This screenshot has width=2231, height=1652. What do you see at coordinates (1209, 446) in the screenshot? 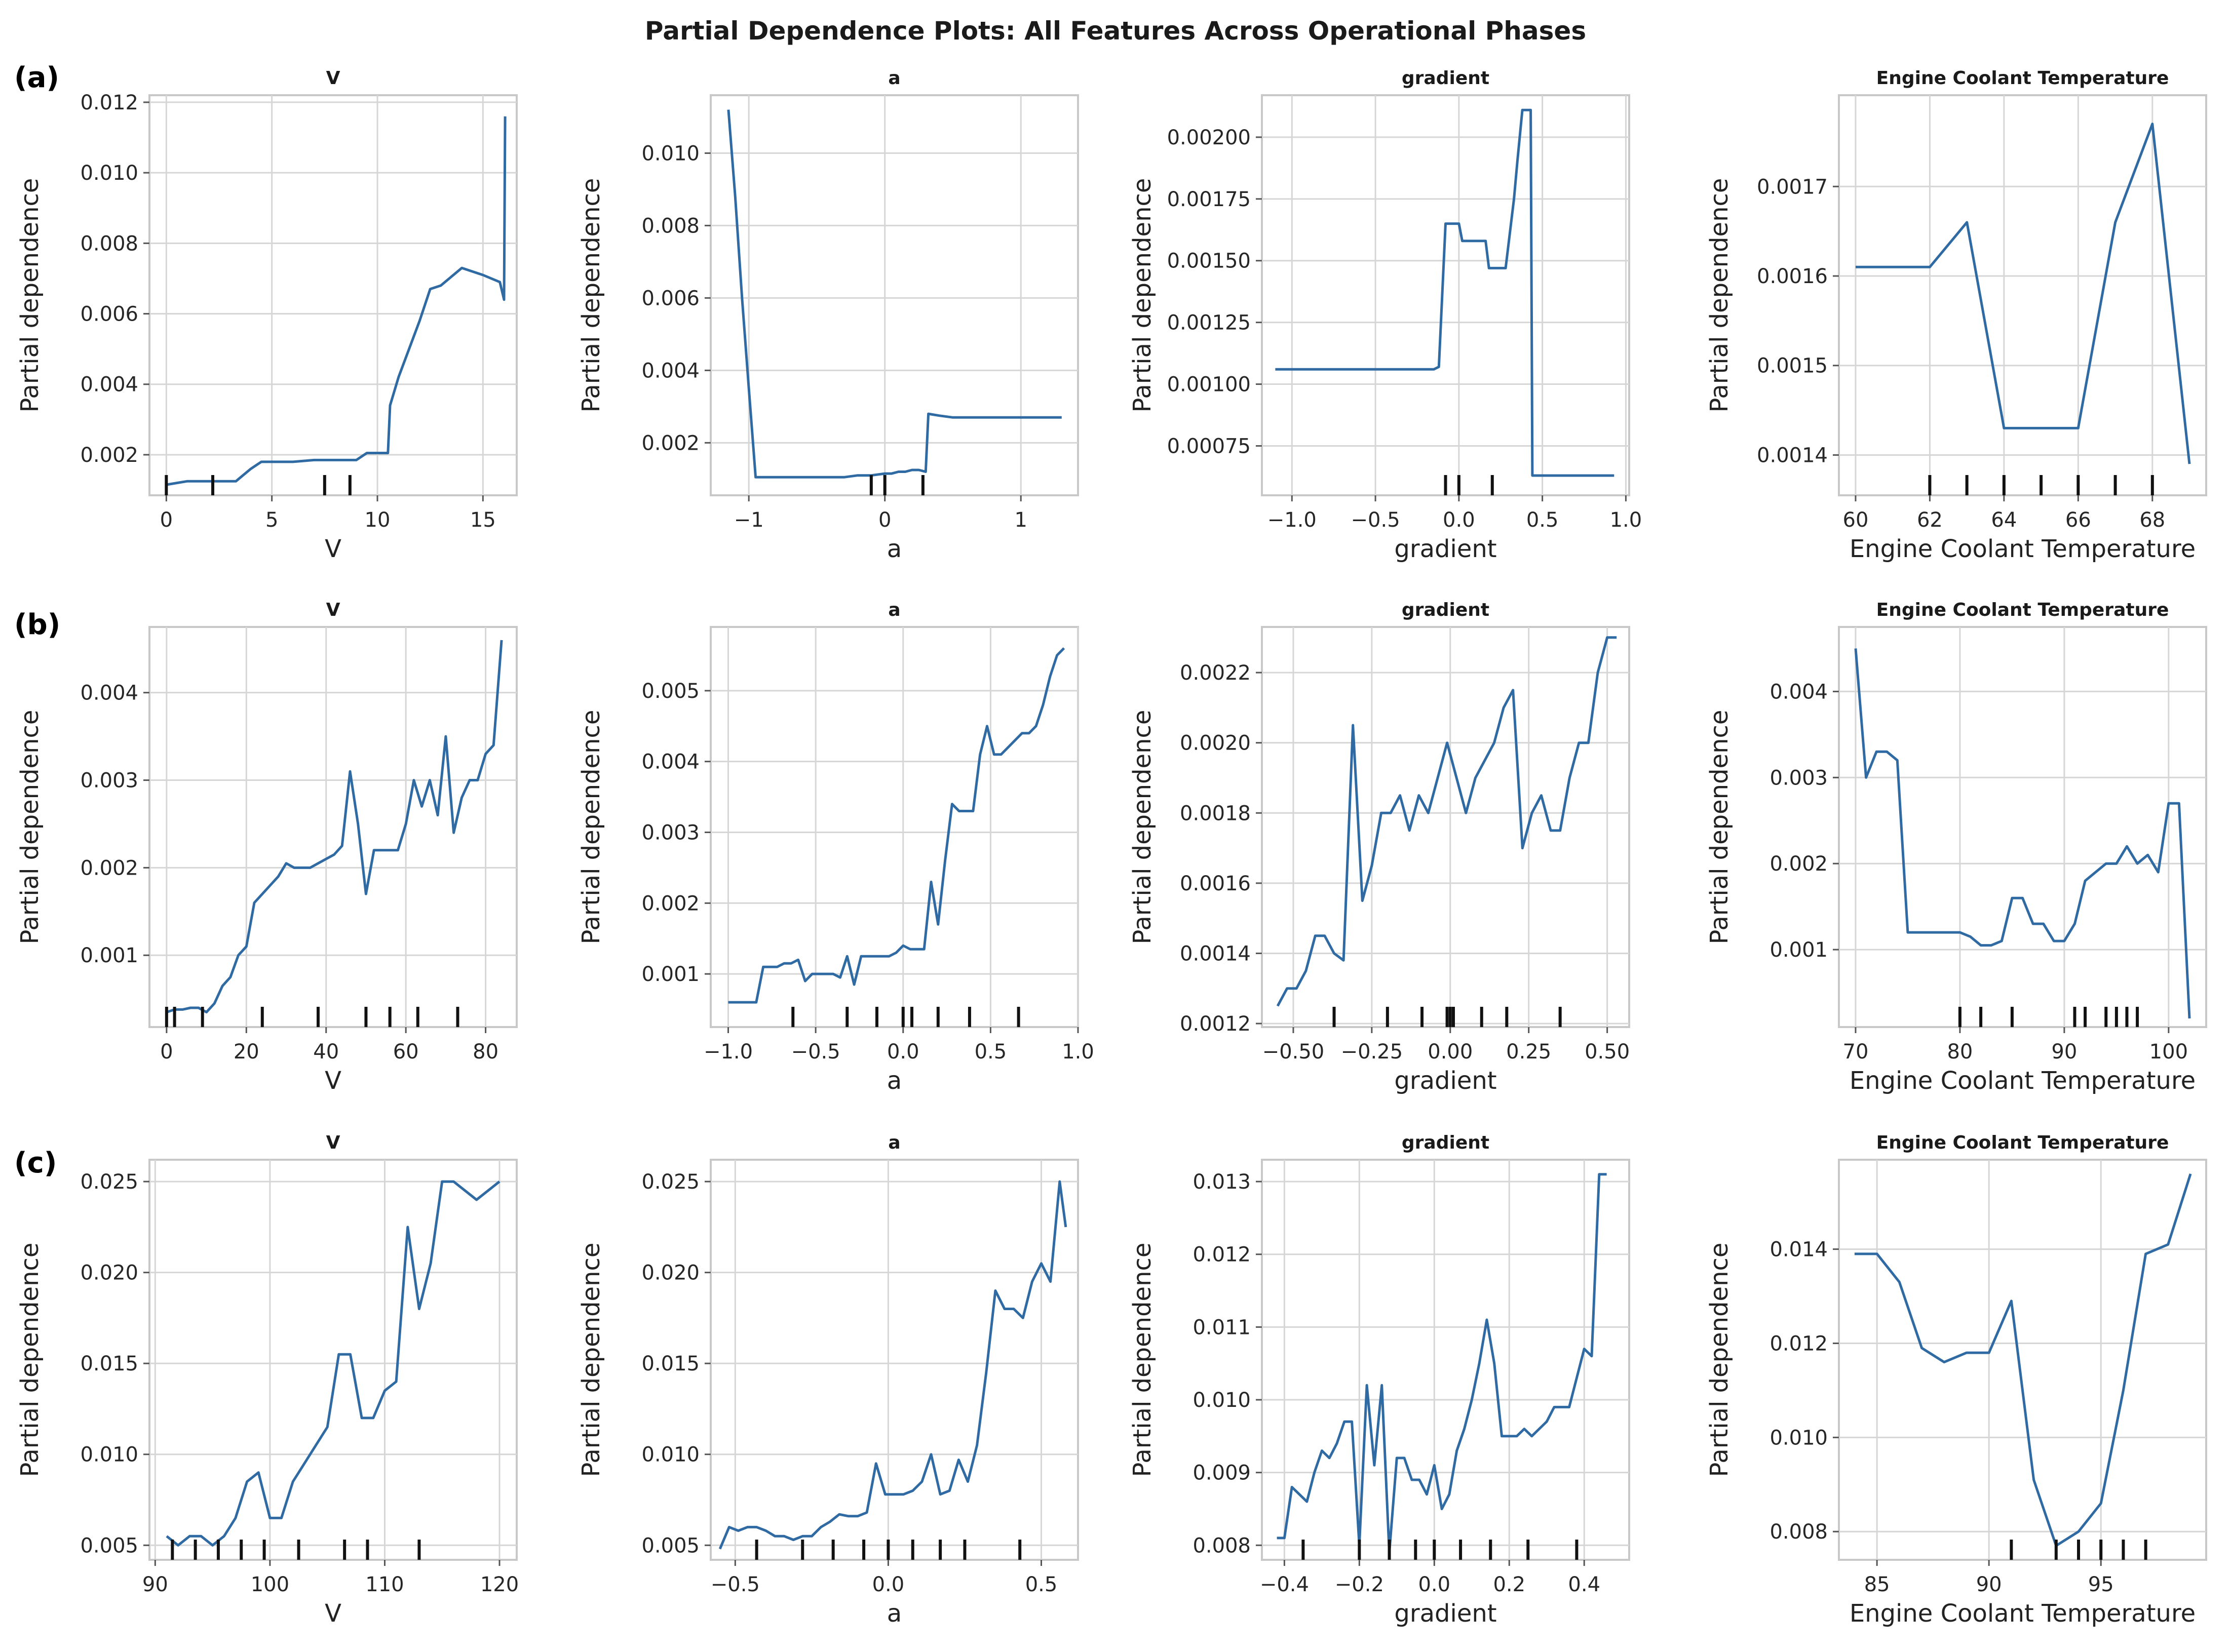
I see `y-tick-label: 0.00075` at bounding box center [1209, 446].